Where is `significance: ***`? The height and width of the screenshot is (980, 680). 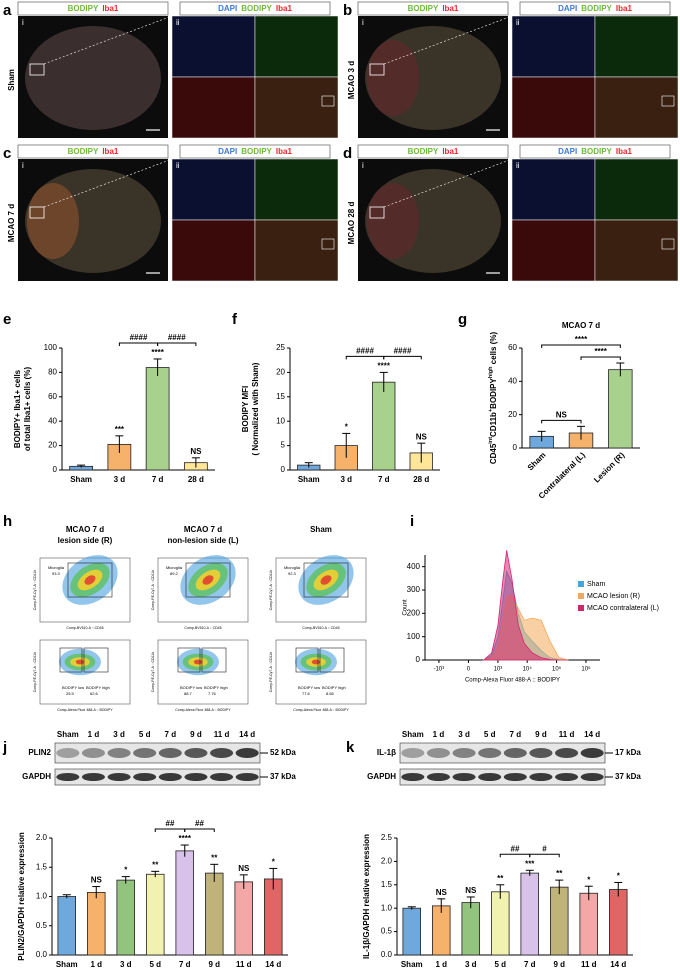
significance: *** is located at coordinates (530, 863).